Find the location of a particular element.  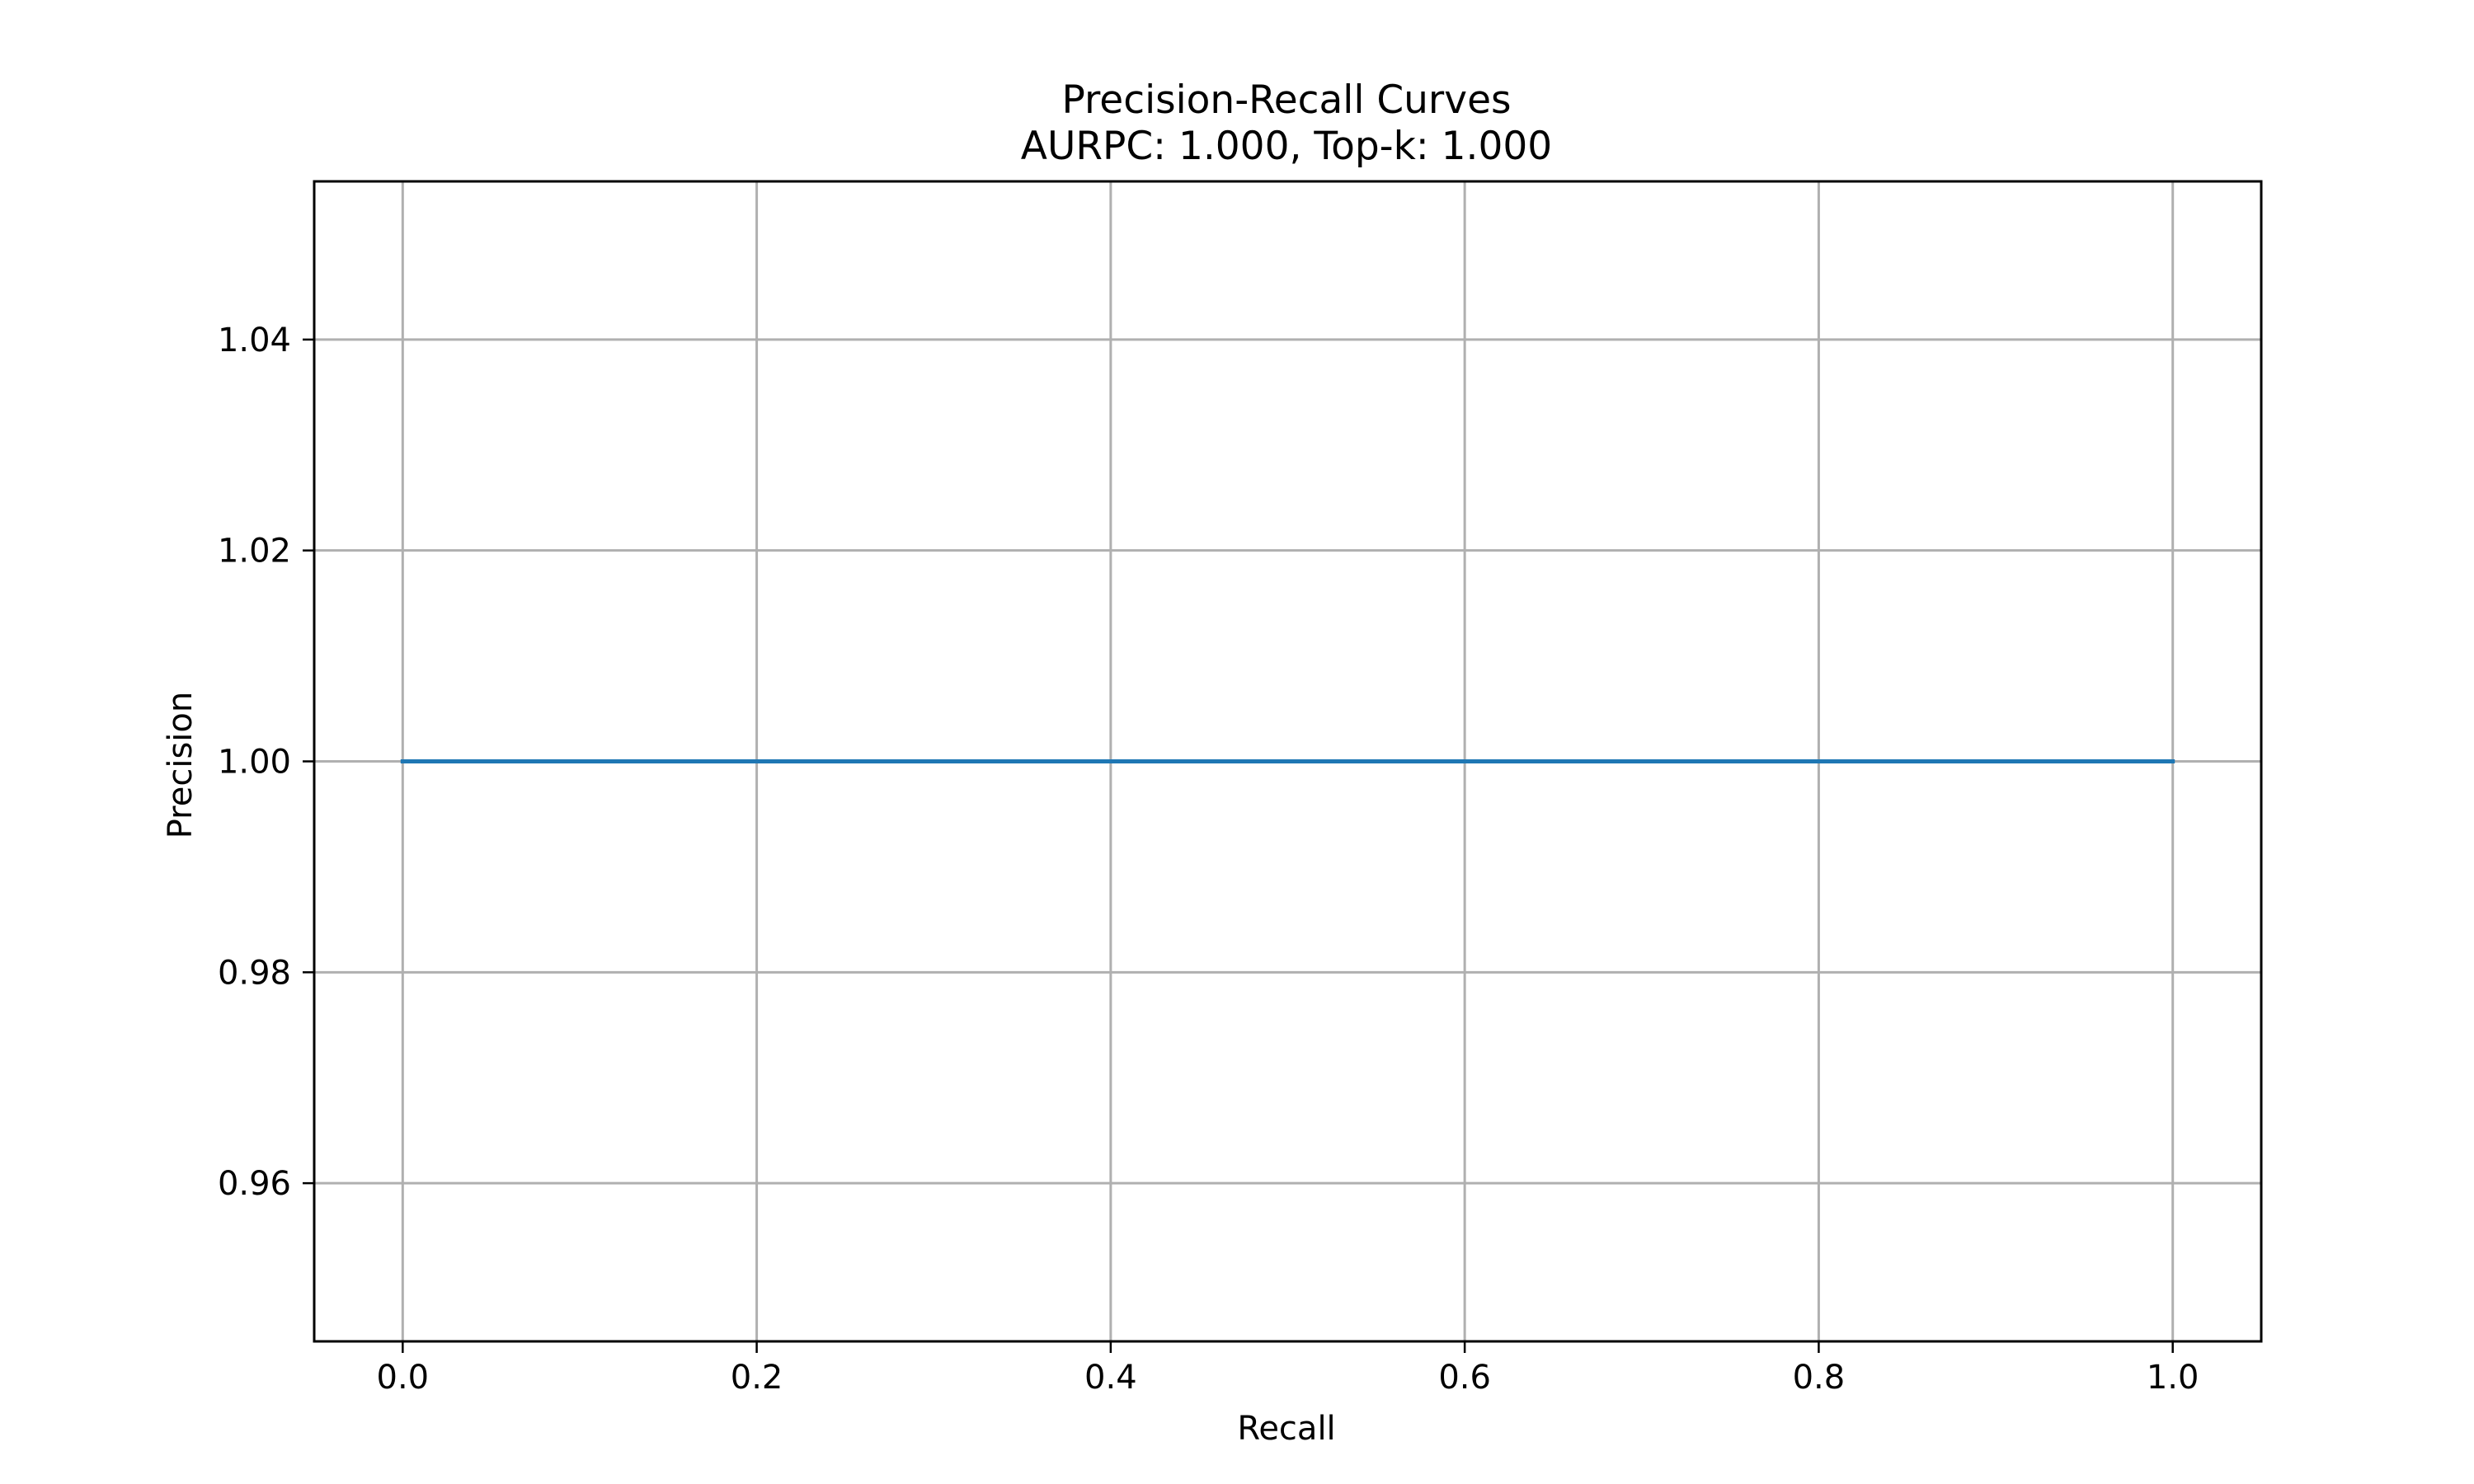

x-tick-label: 0.2 is located at coordinates (757, 1378).